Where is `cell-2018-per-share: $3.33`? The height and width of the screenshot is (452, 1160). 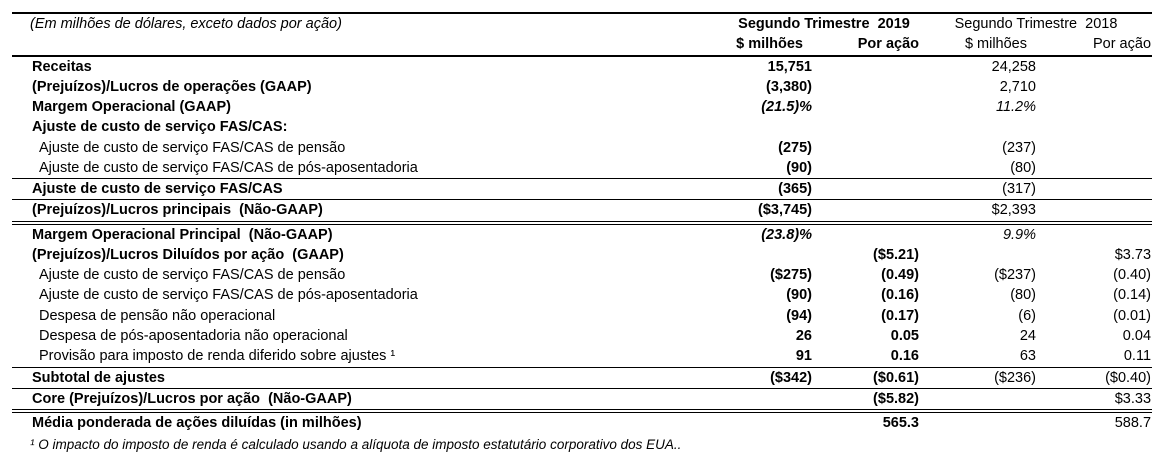 cell-2018-per-share: $3.33 is located at coordinates (1095, 401).